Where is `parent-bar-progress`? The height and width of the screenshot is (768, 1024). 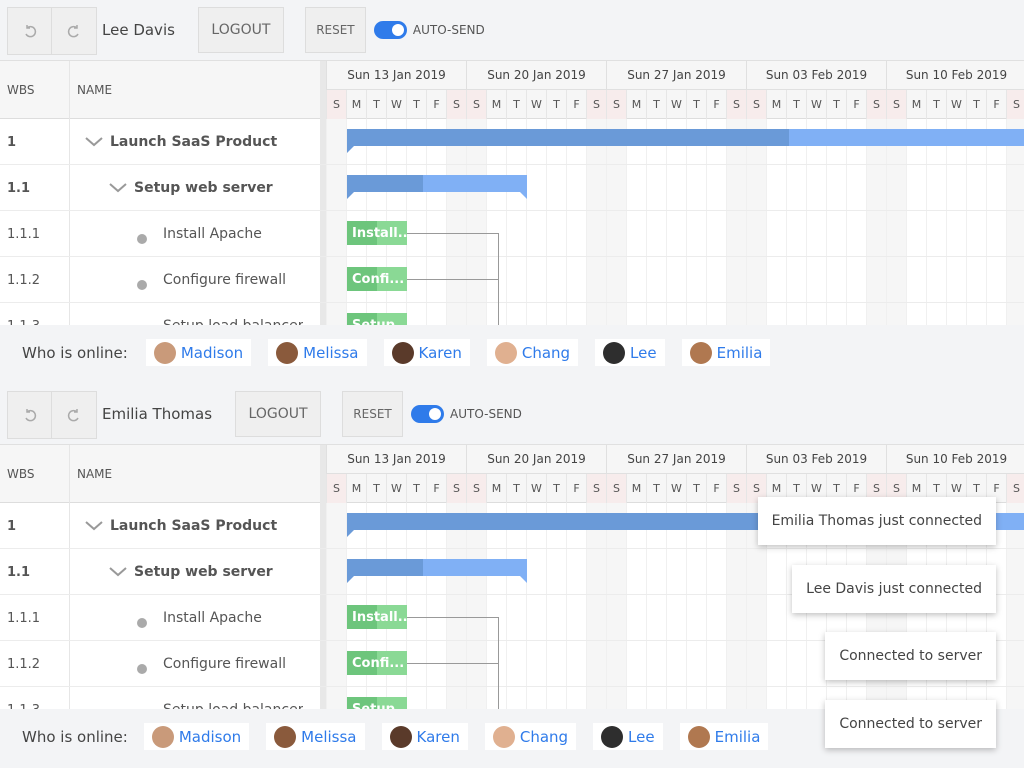
parent-bar-progress is located at coordinates (568, 137).